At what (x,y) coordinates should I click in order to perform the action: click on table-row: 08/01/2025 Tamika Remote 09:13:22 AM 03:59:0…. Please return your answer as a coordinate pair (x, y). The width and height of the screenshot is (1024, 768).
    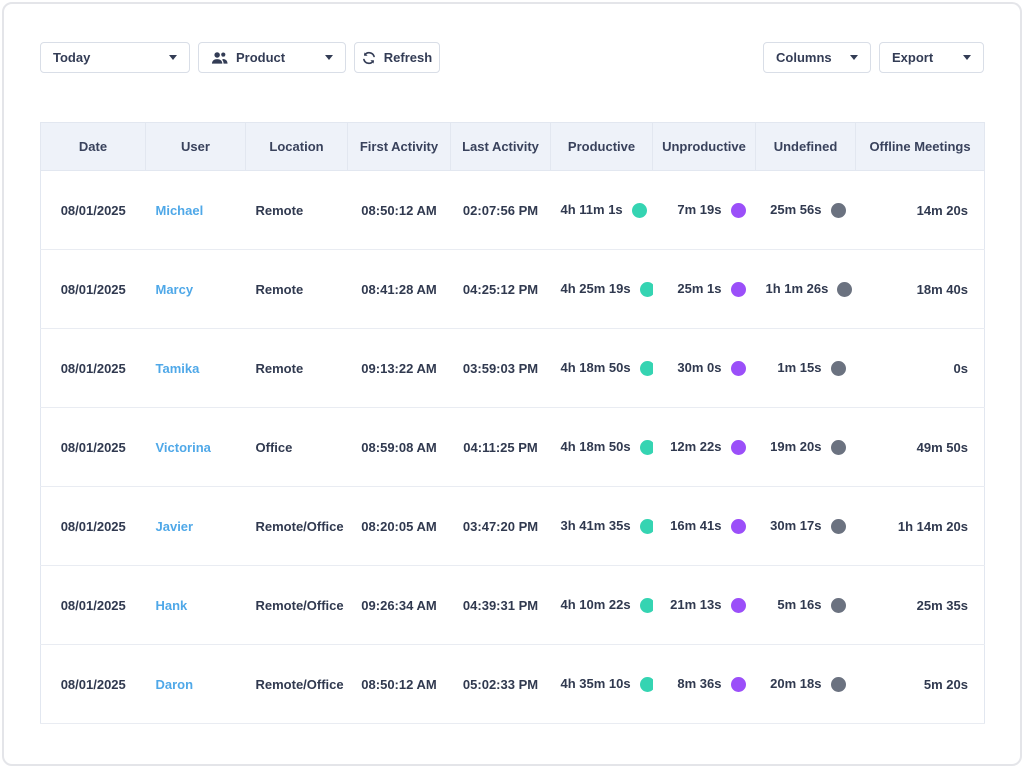
    Looking at the image, I should click on (512, 368).